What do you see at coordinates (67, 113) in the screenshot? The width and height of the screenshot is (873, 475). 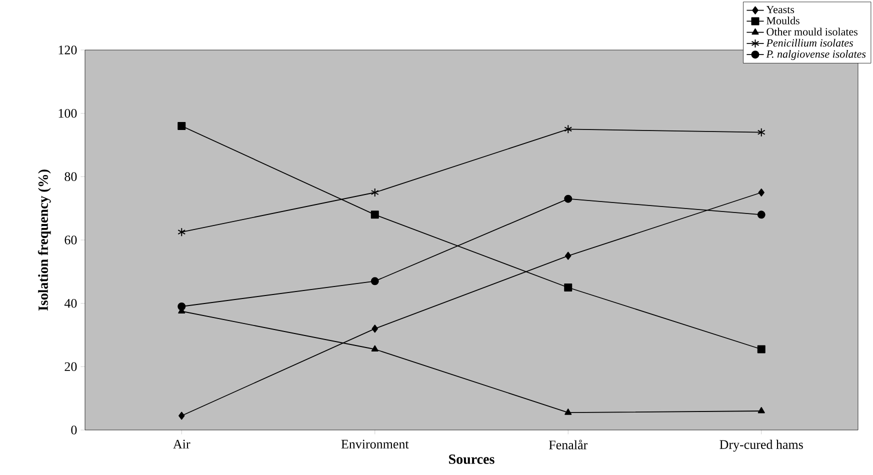 I see `y-tick-label: 100` at bounding box center [67, 113].